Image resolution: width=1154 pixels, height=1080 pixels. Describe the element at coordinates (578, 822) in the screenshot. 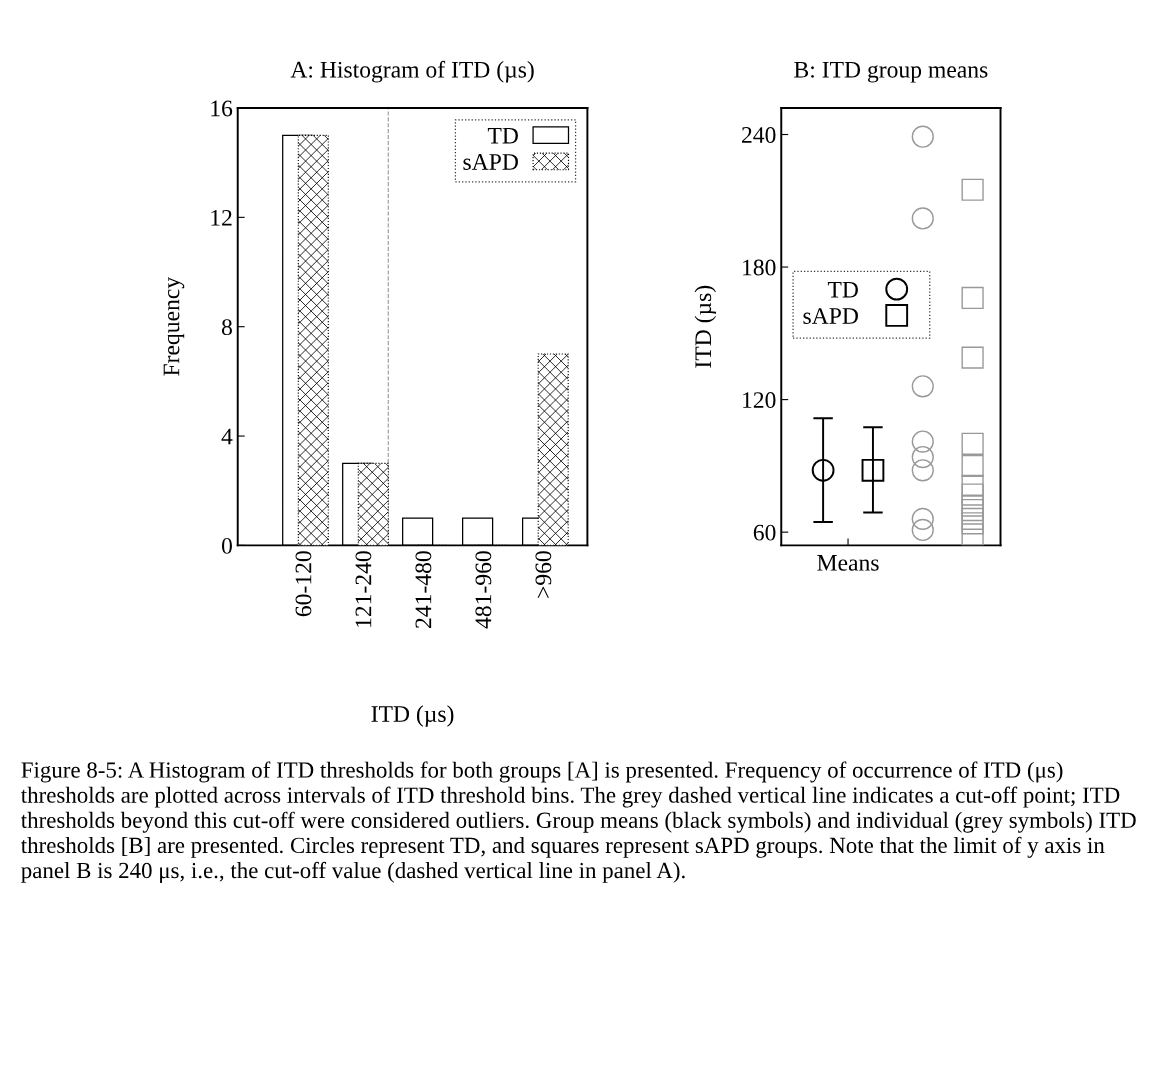

I see `caption: Figure 8-5: A Histogram of ITD thresholds for both groups [A] is presented. Frequency of occurrence of ITD (μs) thresholds are plotted across intervals of ITD threshold bins. The grey dashed vertical line indicates a cut-off point; ITD thresholds beyond this cut-off were considered outliers. Group means (black symbols) and individual (grey symbols) ITD thresholds [B] are presented. Circles represent TD, and squares represent sAPD groups. Note that the limit of y axis in panel B is 240 μs, i.e., the cut-off value (dashed vertical line in panel A).` at that location.